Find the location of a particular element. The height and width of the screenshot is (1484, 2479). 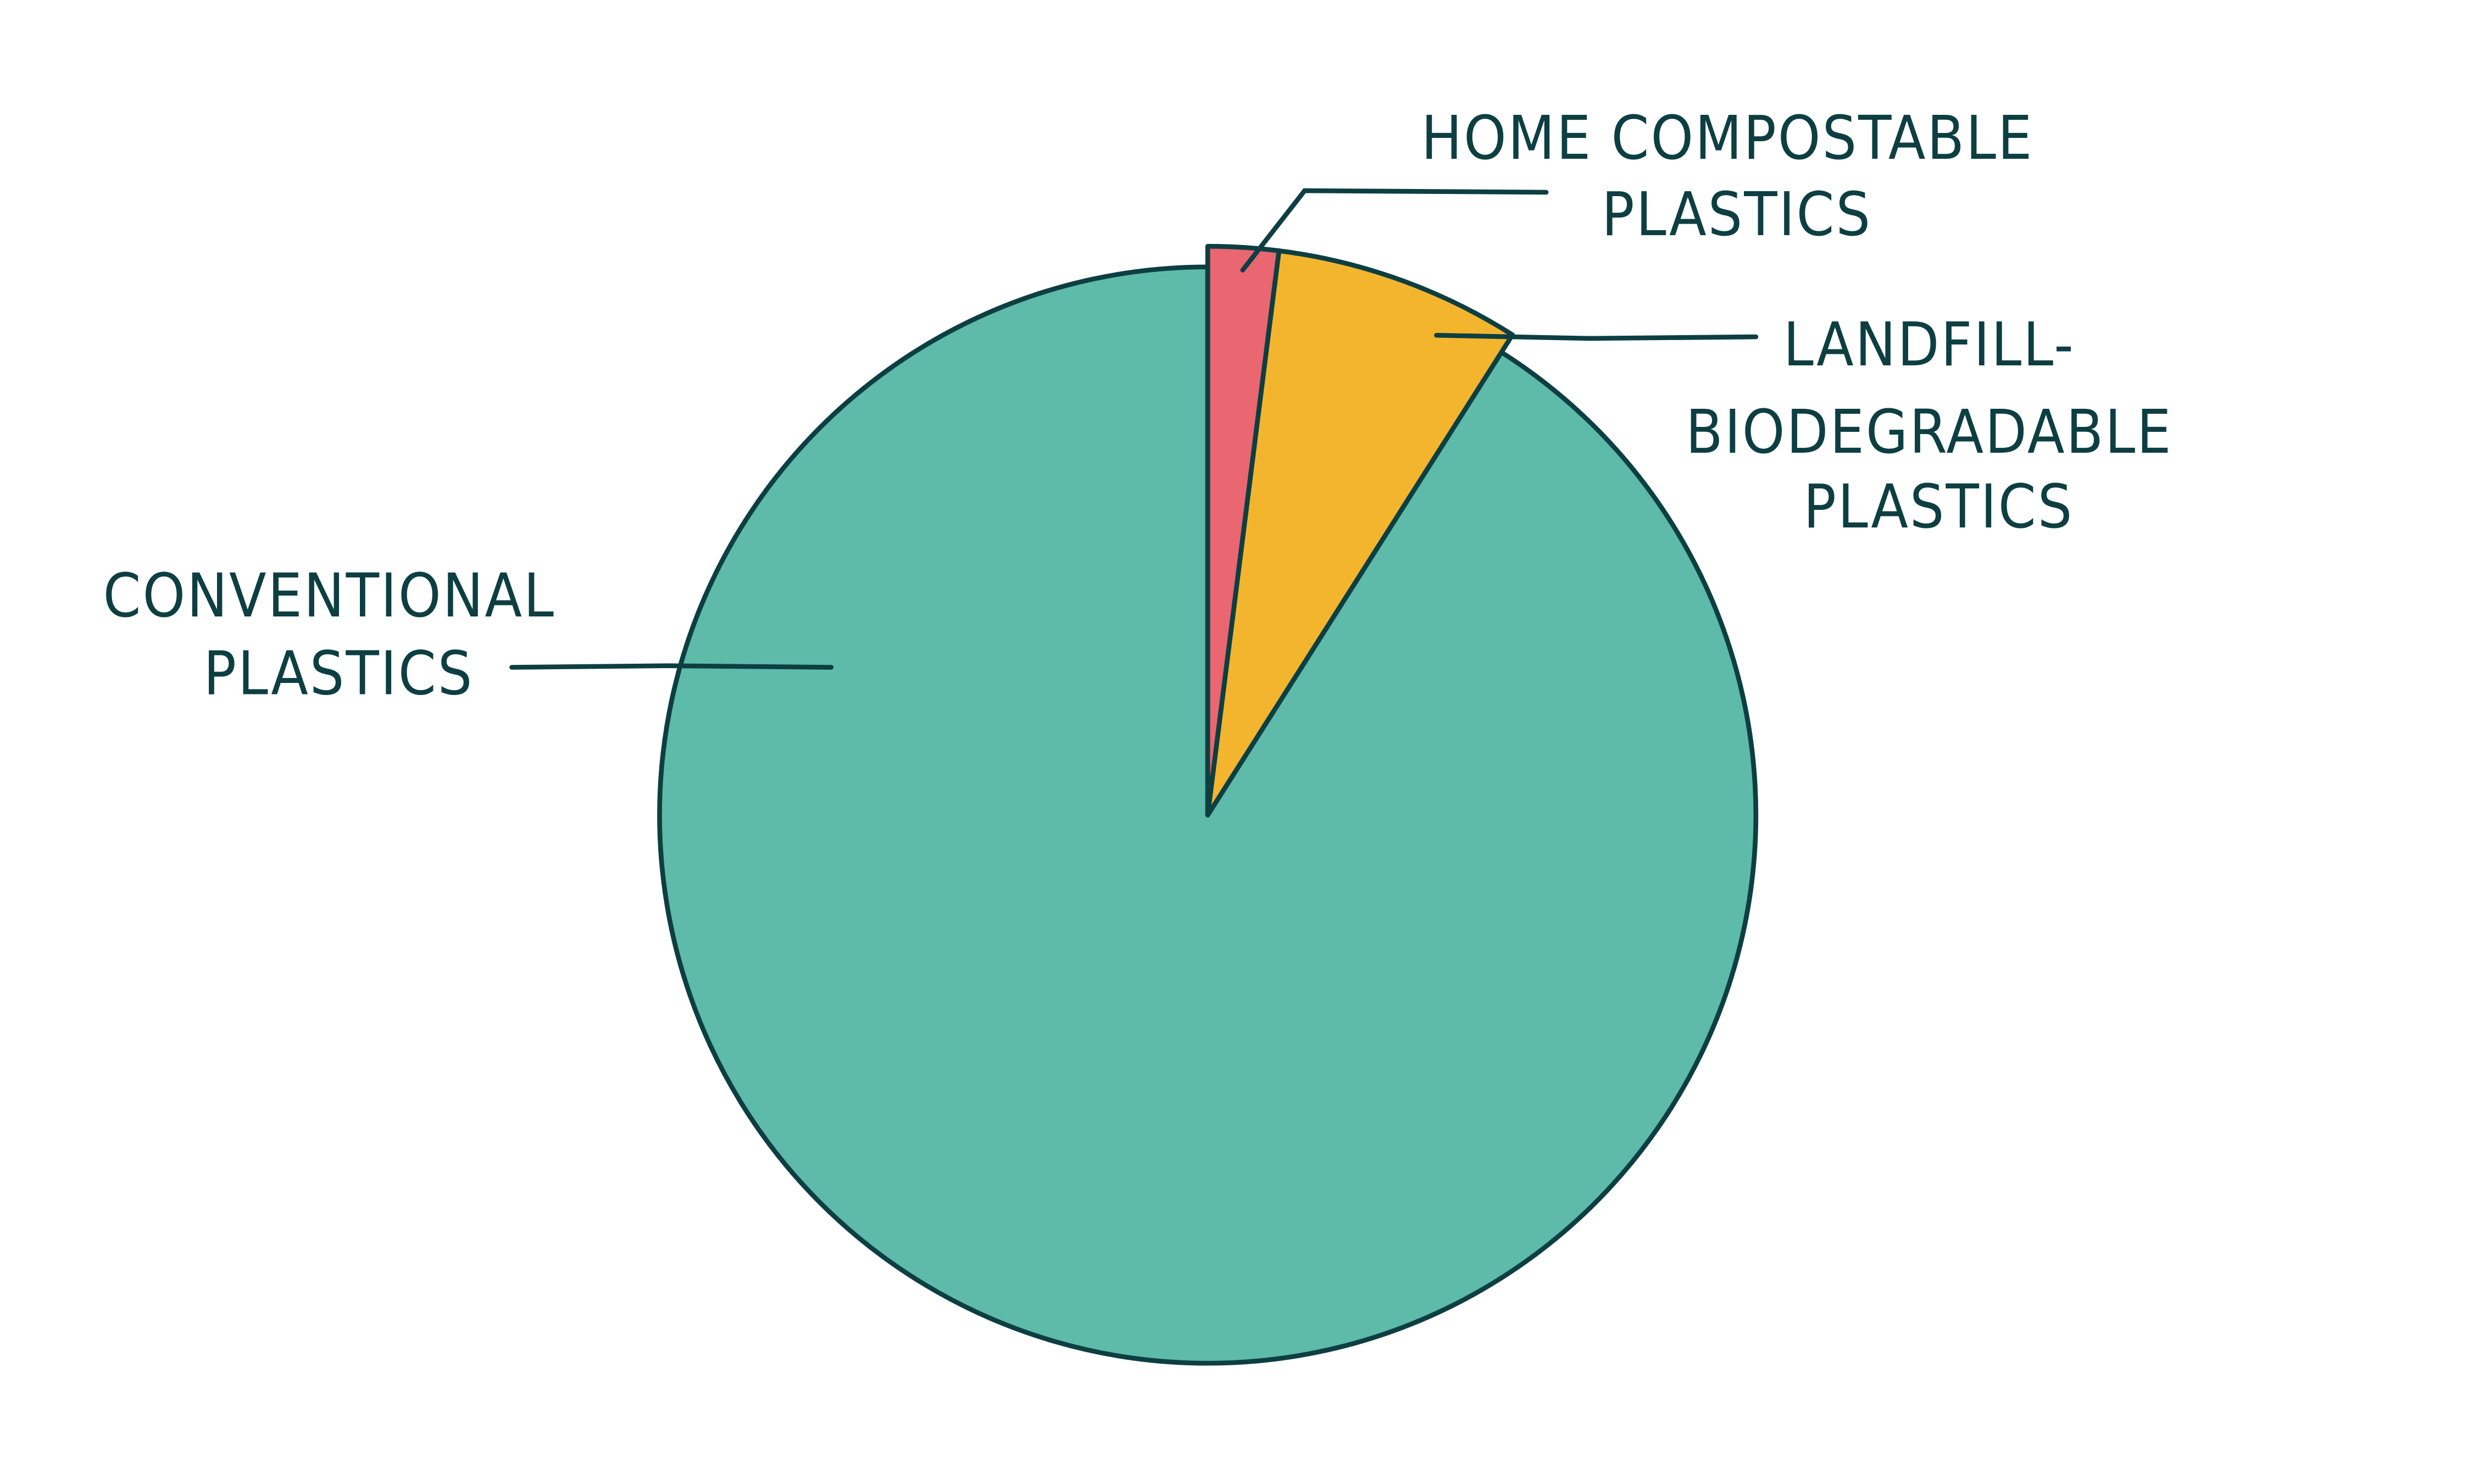

pie-slice-landfill-biodegradable-plastics is located at coordinates (1360, 533).